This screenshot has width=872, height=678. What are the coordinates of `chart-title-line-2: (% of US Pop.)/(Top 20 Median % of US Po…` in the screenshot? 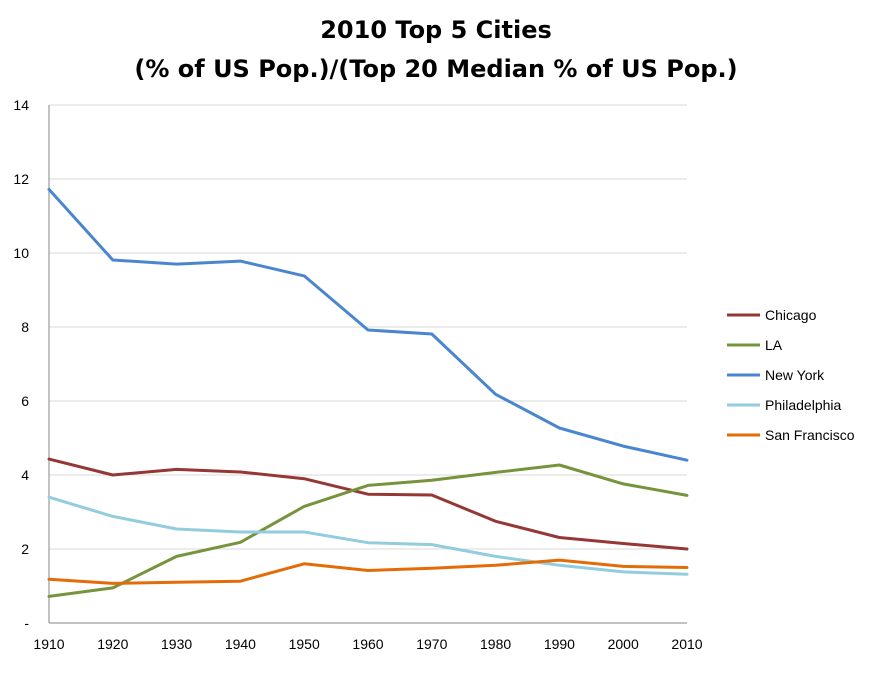 It's located at (435, 69).